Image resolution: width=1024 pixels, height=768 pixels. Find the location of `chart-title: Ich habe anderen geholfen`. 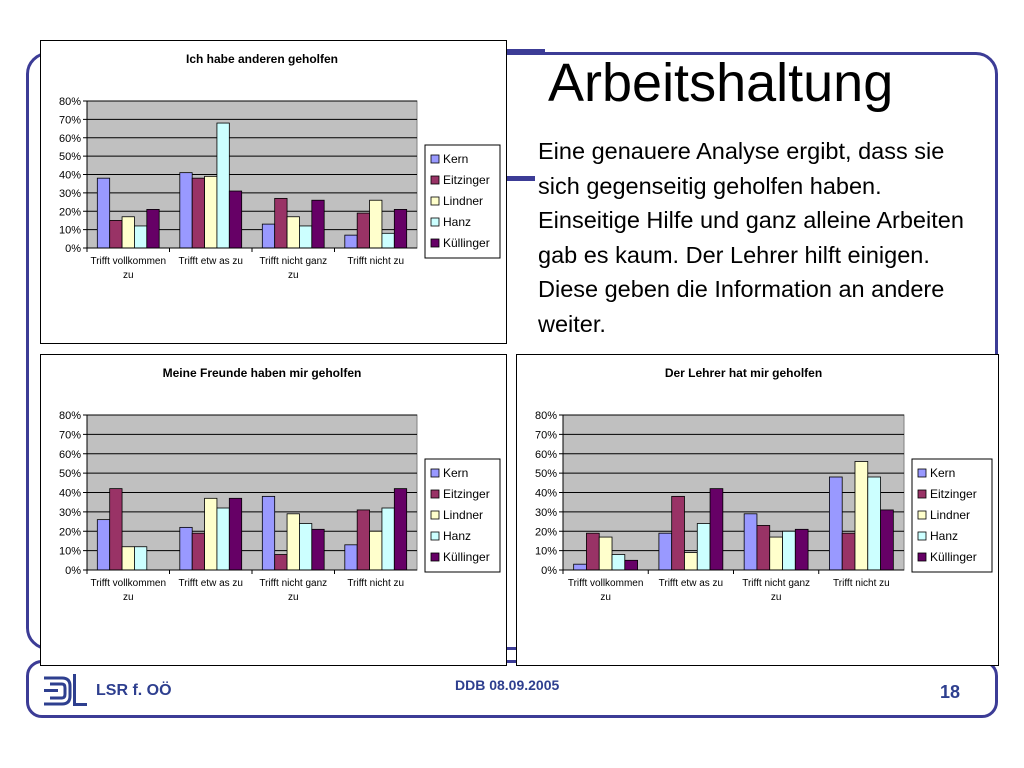

chart-title: Ich habe anderen geholfen is located at coordinates (262, 59).